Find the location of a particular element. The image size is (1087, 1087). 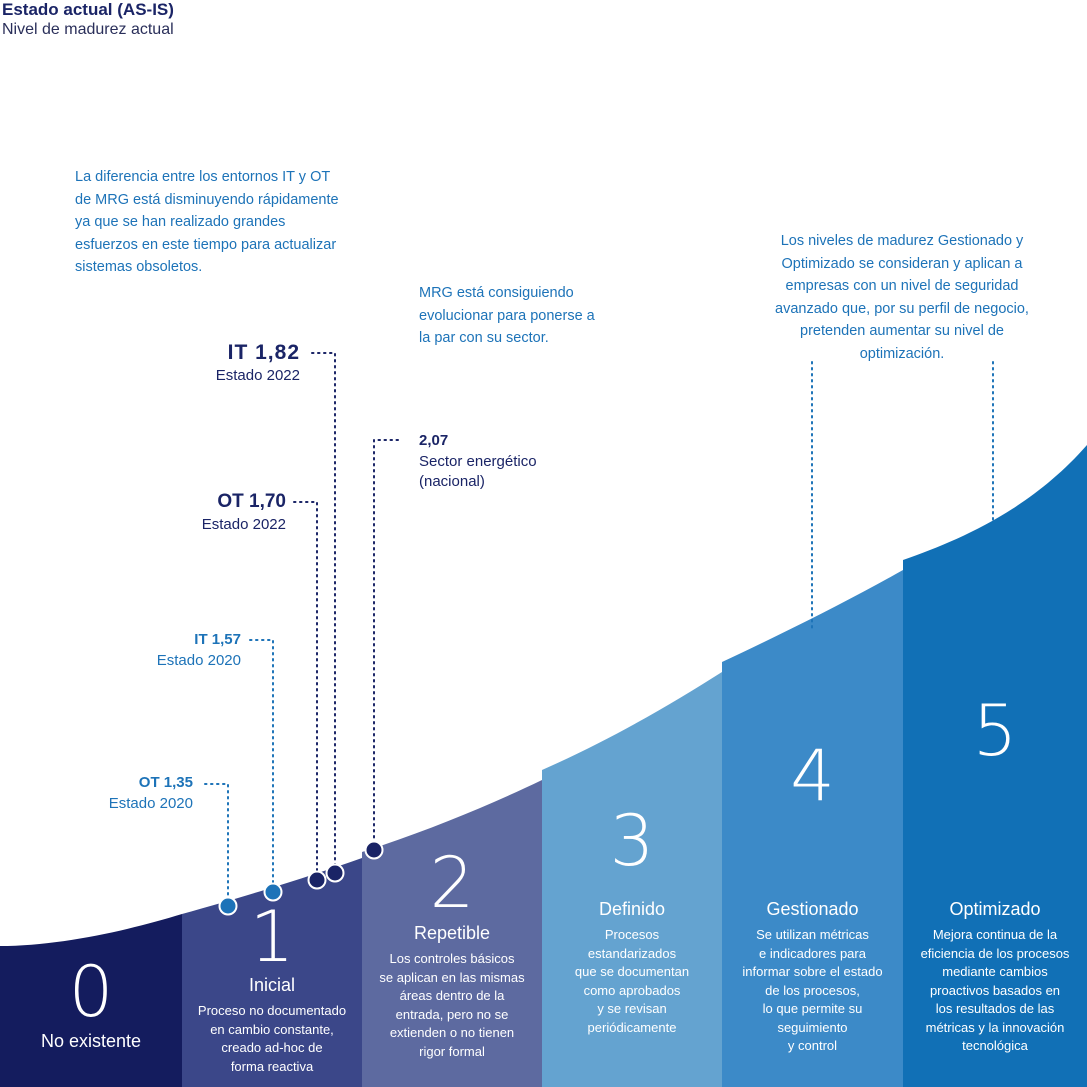

level-4-name: Gestionado is located at coordinates (812, 909).